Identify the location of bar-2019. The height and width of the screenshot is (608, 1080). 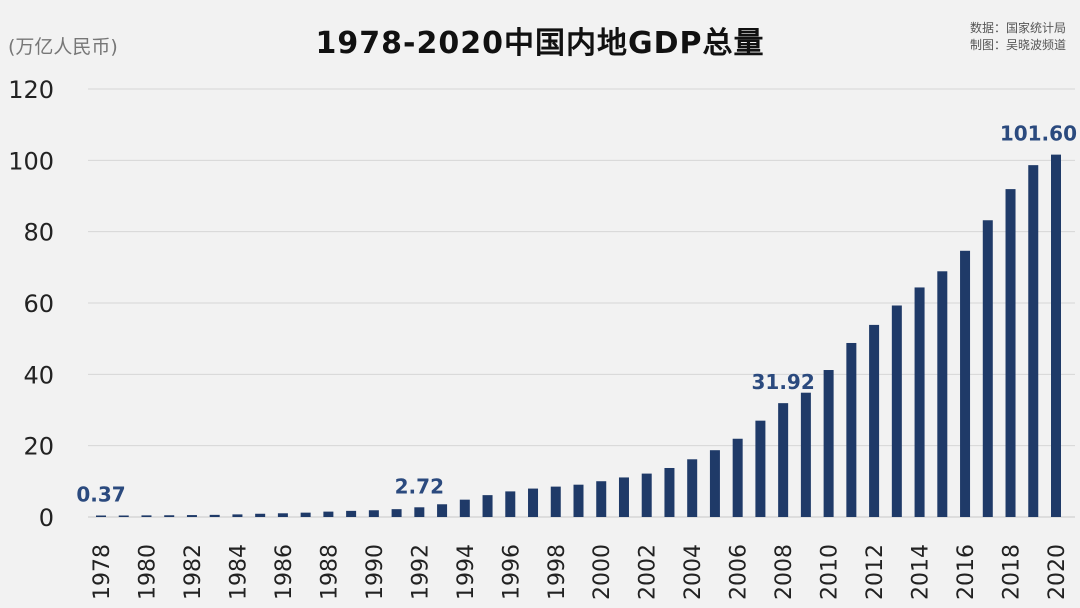
(1033, 341).